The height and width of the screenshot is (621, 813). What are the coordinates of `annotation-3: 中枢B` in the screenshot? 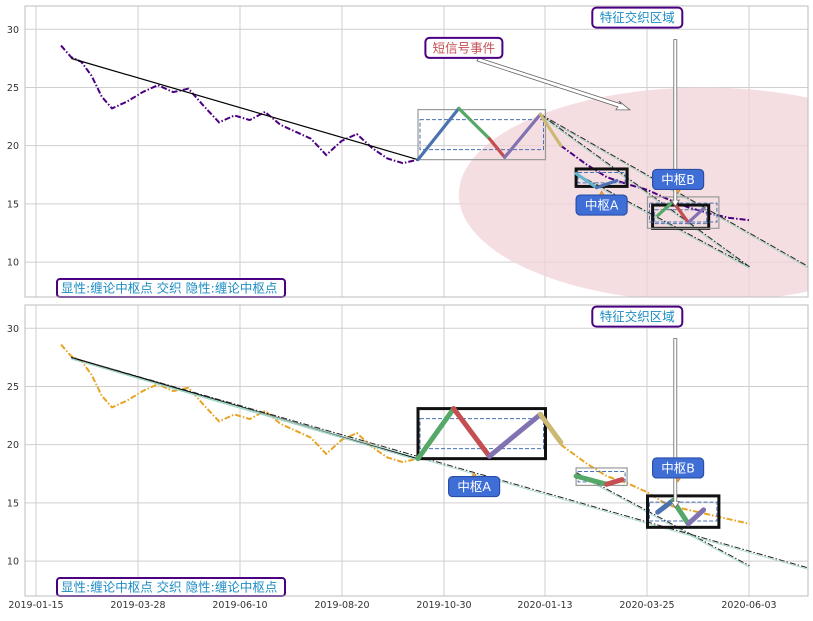 It's located at (678, 181).